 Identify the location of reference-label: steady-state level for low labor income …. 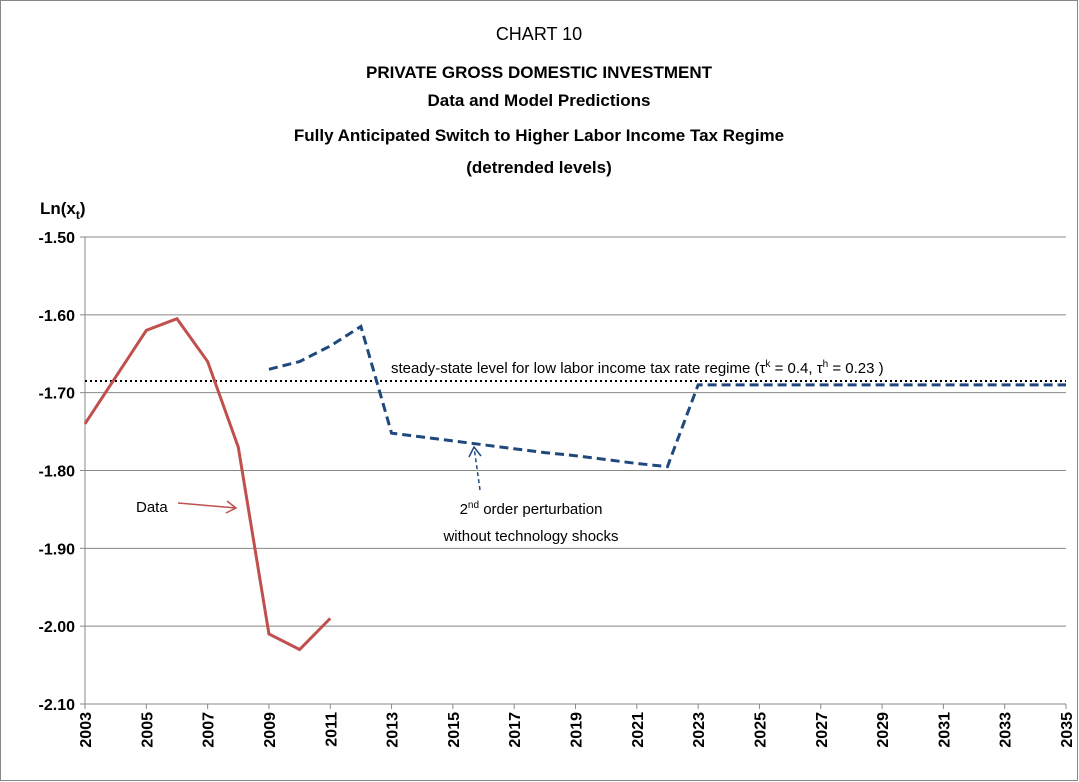
(637, 368).